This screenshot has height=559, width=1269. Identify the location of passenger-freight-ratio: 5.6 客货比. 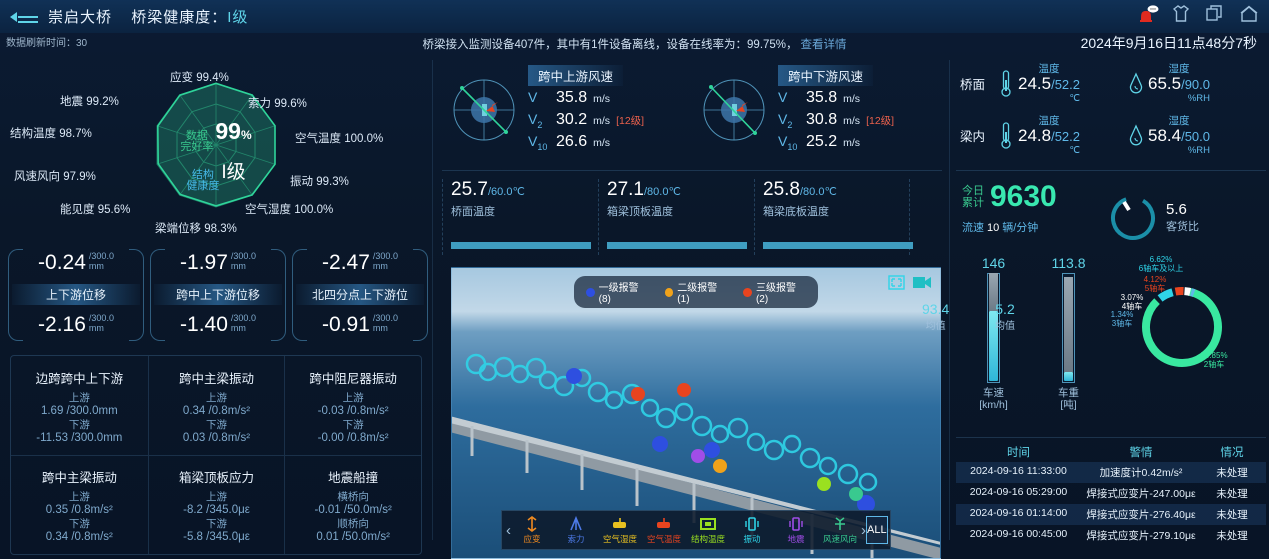
(1152, 218).